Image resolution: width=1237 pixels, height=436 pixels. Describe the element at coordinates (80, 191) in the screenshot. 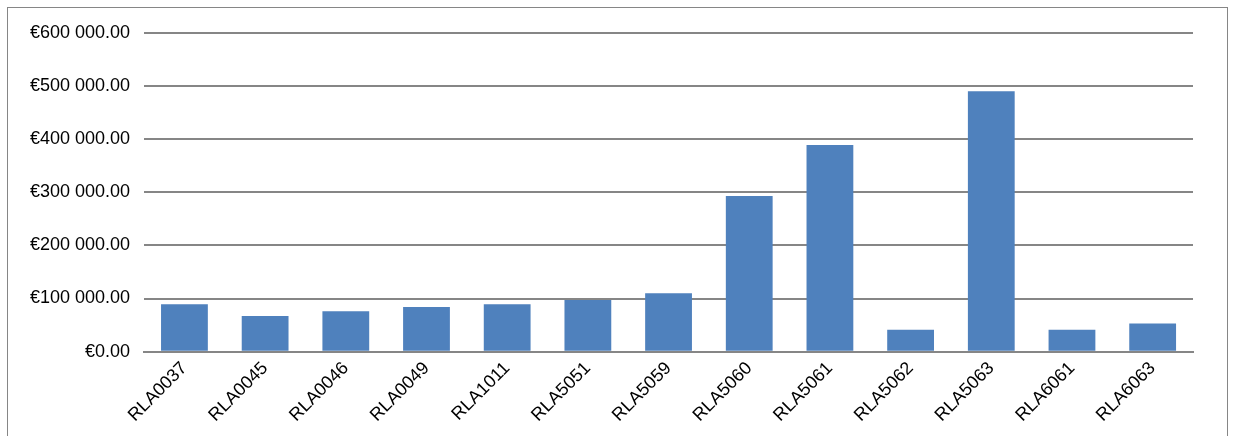

I see `y-tick-label: €300 000.00` at that location.